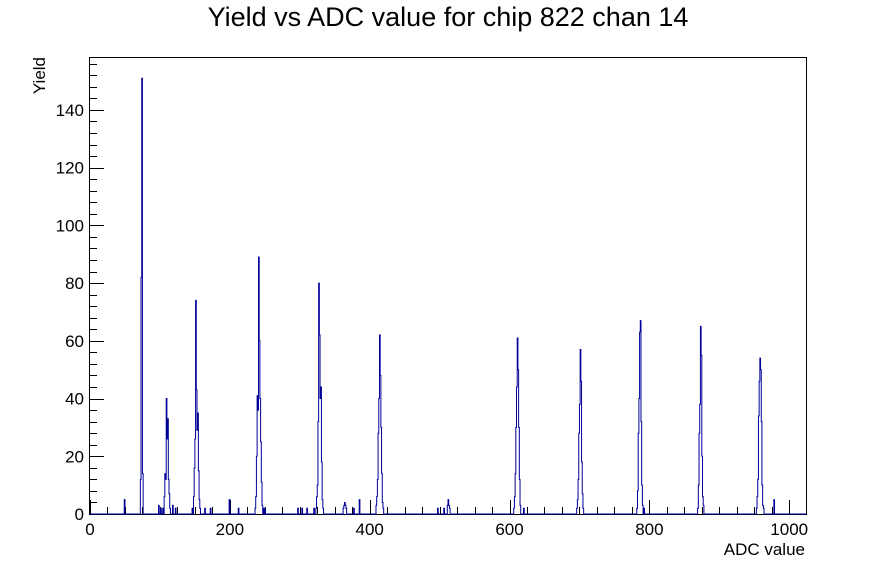  What do you see at coordinates (448, 17) in the screenshot?
I see `chart-title: Yield vs ADC value for chip 822 chan 14` at bounding box center [448, 17].